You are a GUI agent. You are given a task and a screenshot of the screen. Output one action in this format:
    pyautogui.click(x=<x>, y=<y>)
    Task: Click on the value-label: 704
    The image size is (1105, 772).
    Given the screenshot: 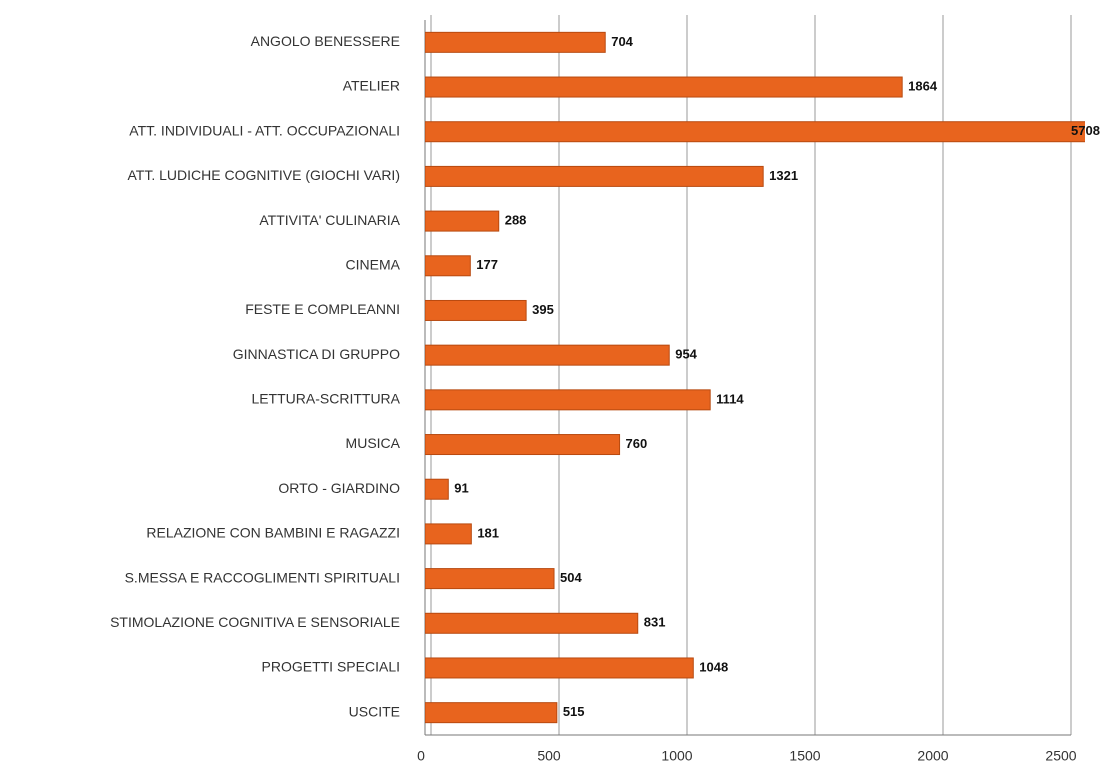 What is the action you would take?
    pyautogui.click(x=622, y=41)
    